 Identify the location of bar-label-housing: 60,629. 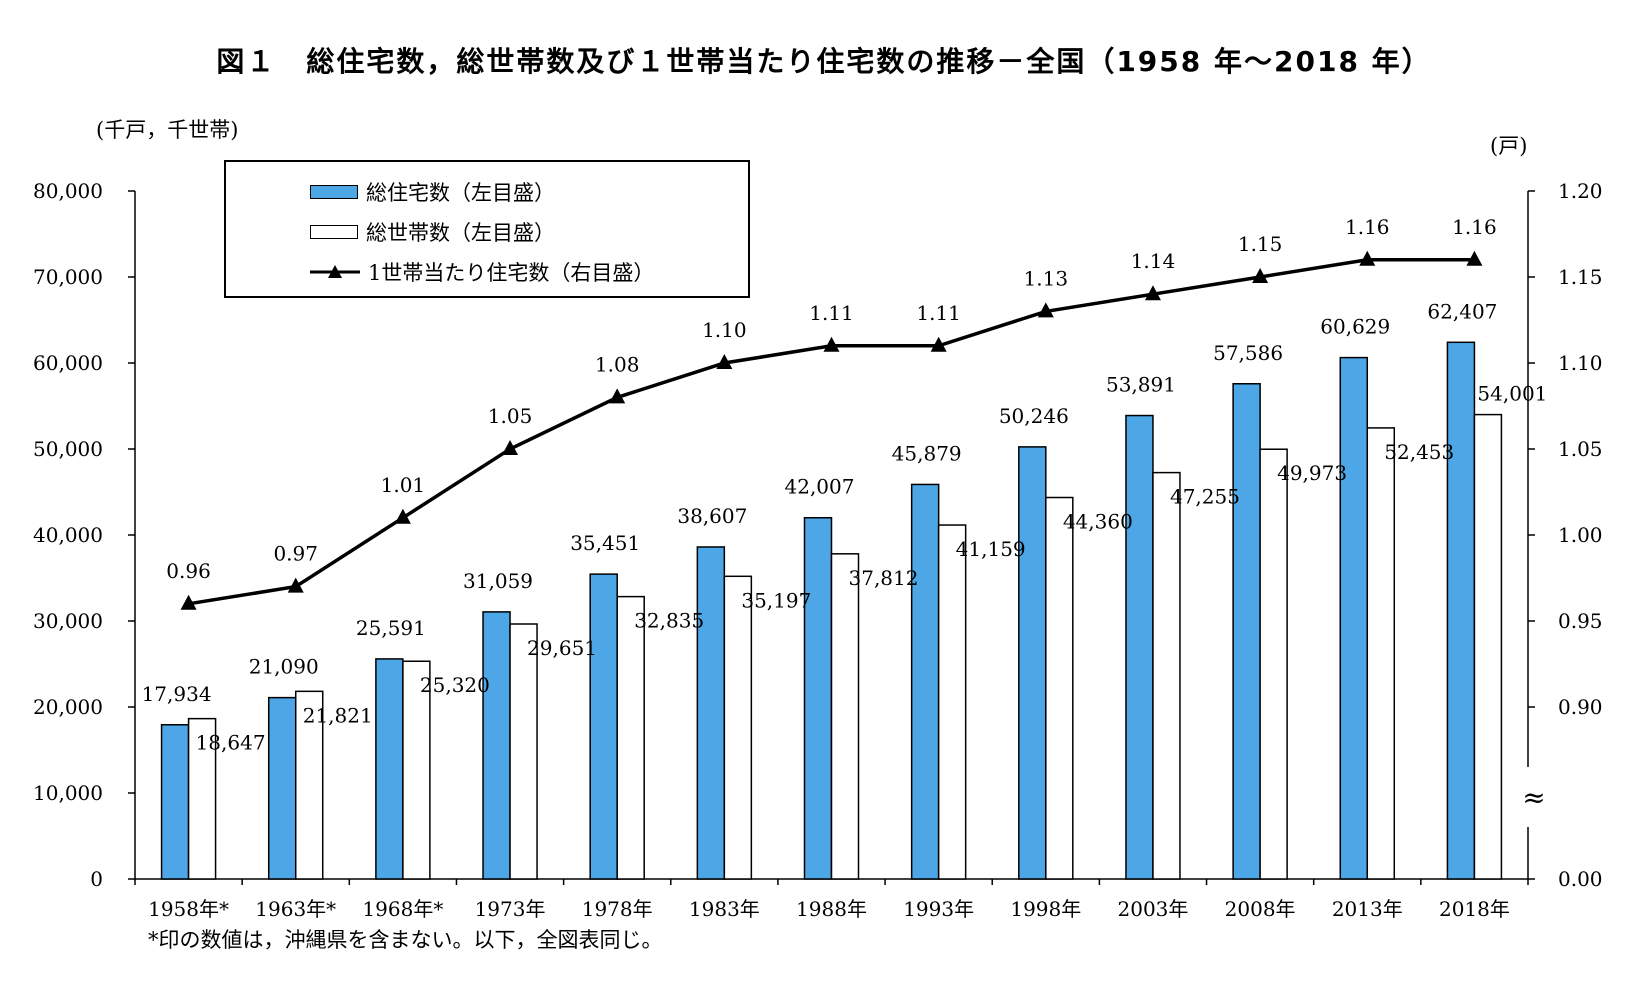
(1355, 327).